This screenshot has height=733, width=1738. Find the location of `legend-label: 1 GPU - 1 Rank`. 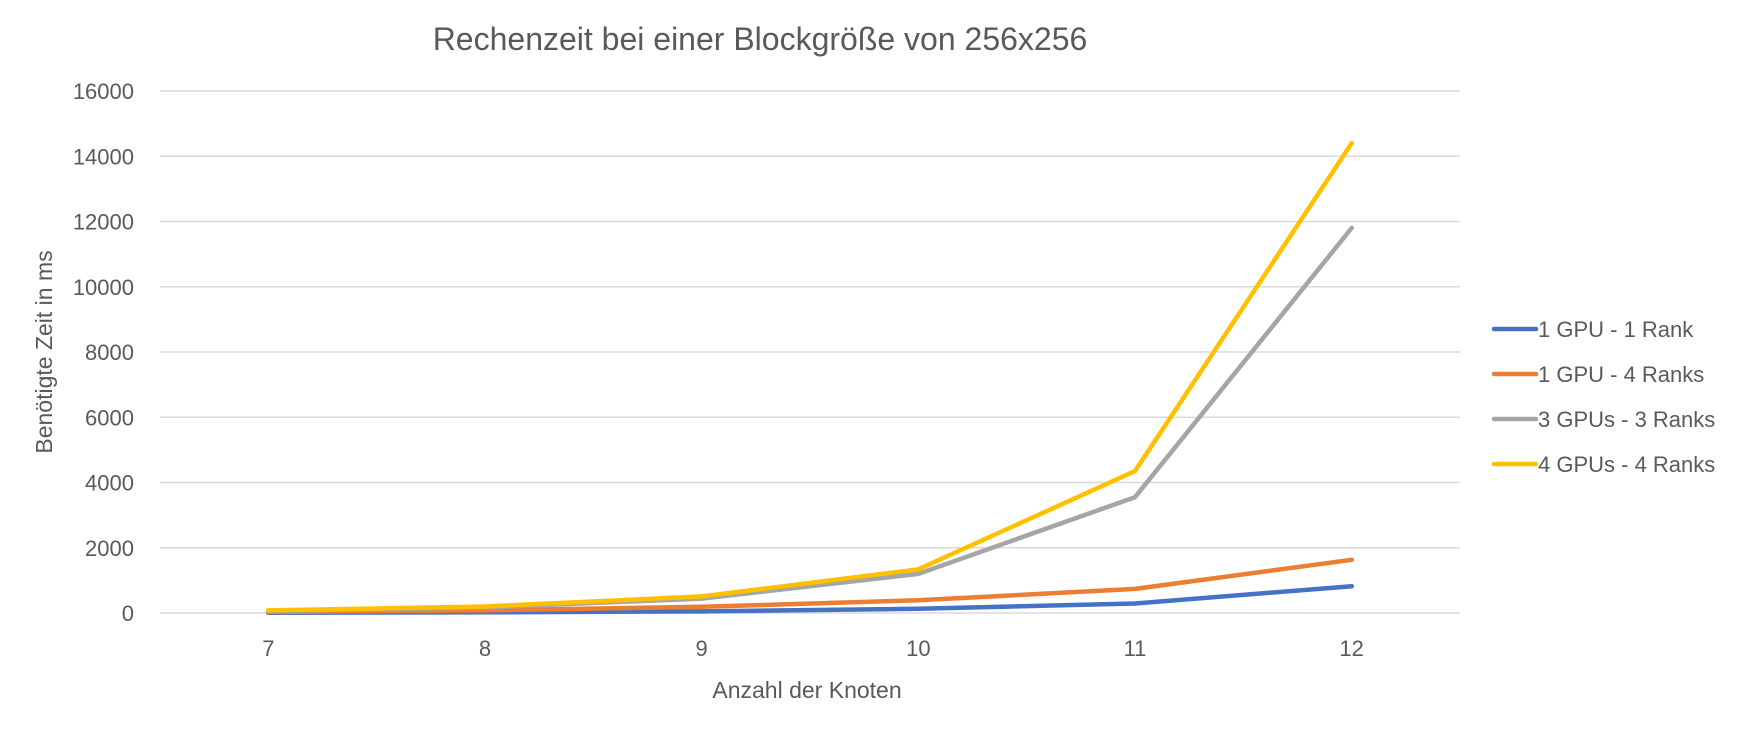

legend-label: 1 GPU - 1 Rank is located at coordinates (1616, 329).